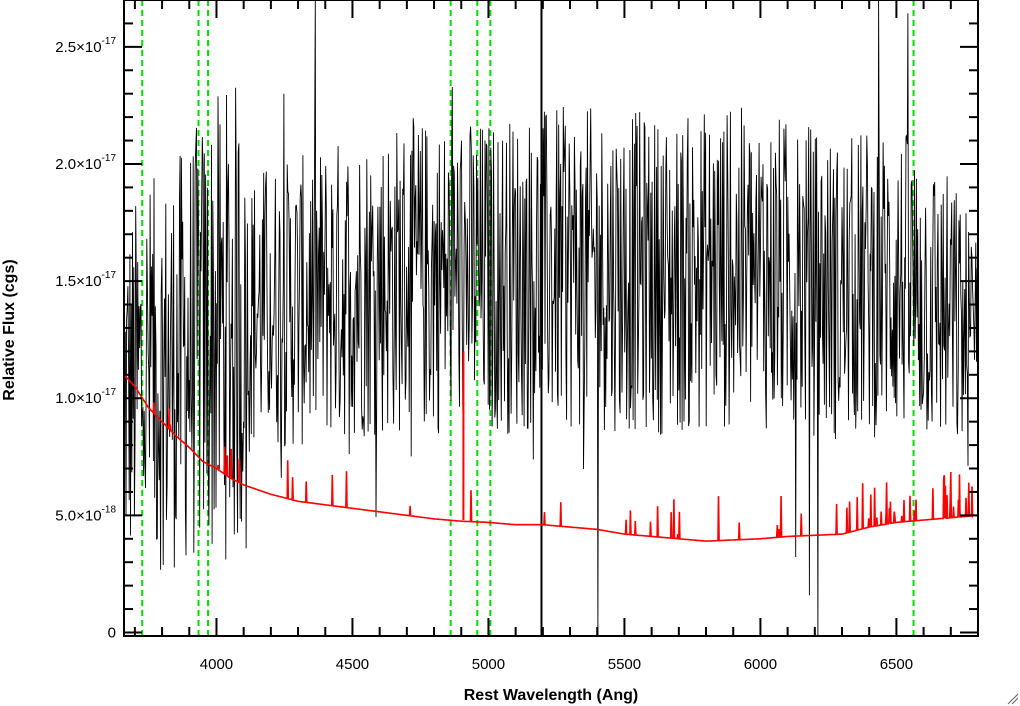 The image size is (1020, 706). I want to click on y-tick-label: 2.0×10⁻¹⁷, so click(85, 163).